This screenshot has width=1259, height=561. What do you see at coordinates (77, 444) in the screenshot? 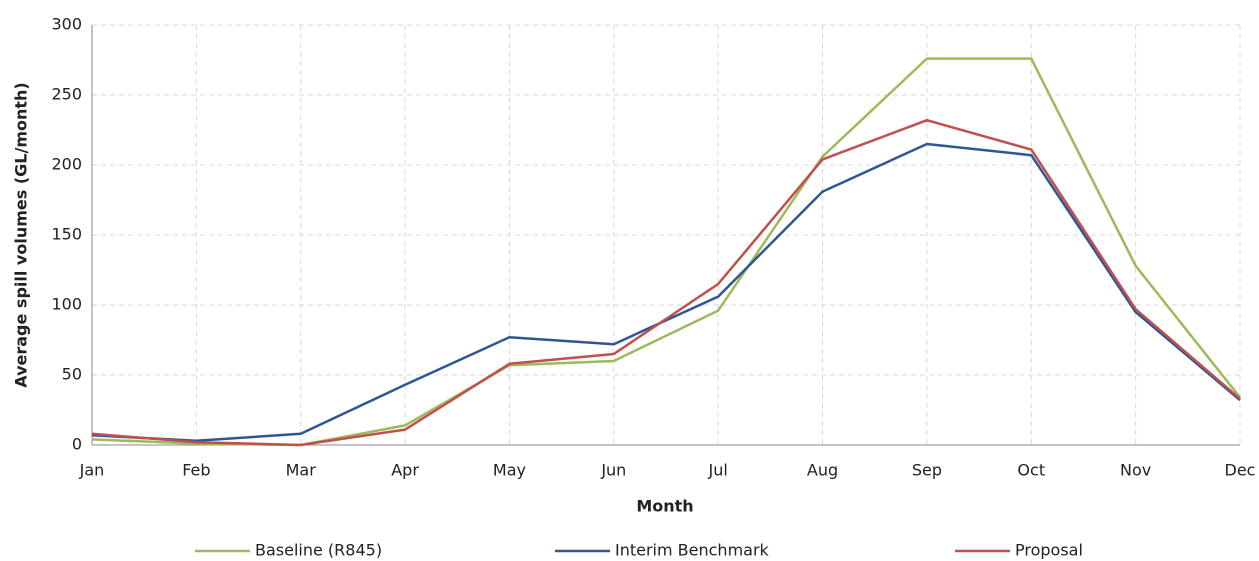
I see `y-tick-label: 0` at bounding box center [77, 444].